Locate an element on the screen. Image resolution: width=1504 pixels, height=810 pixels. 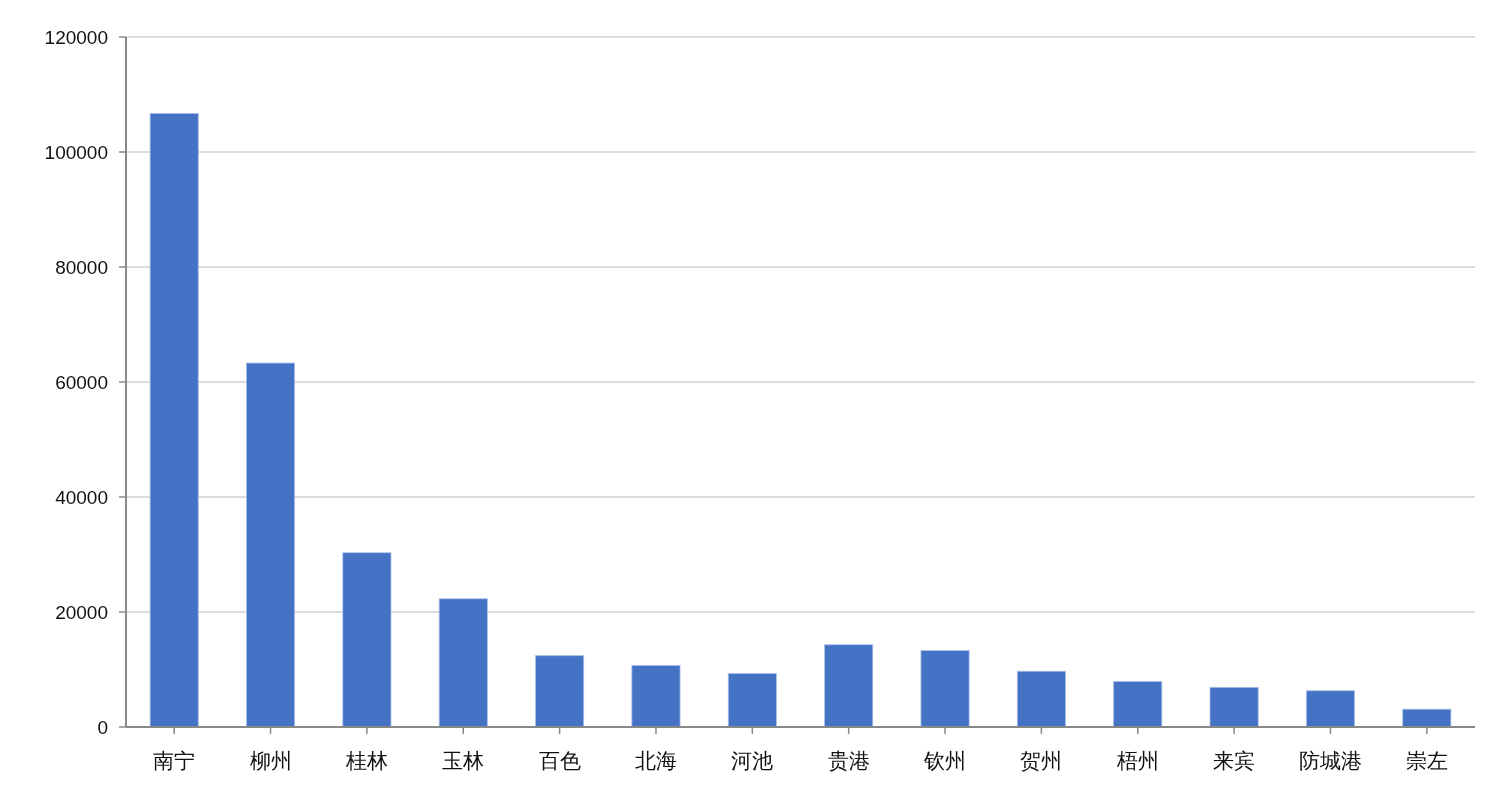
x-tick-label: 桂林 is located at coordinates (366, 760).